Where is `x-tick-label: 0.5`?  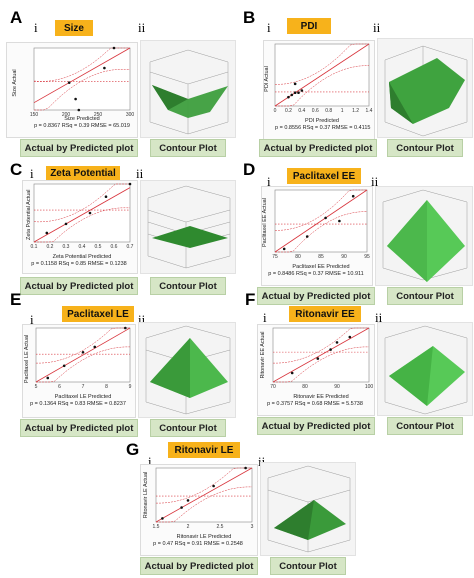
x-tick-label: 0.5 is located at coordinates (98, 247).